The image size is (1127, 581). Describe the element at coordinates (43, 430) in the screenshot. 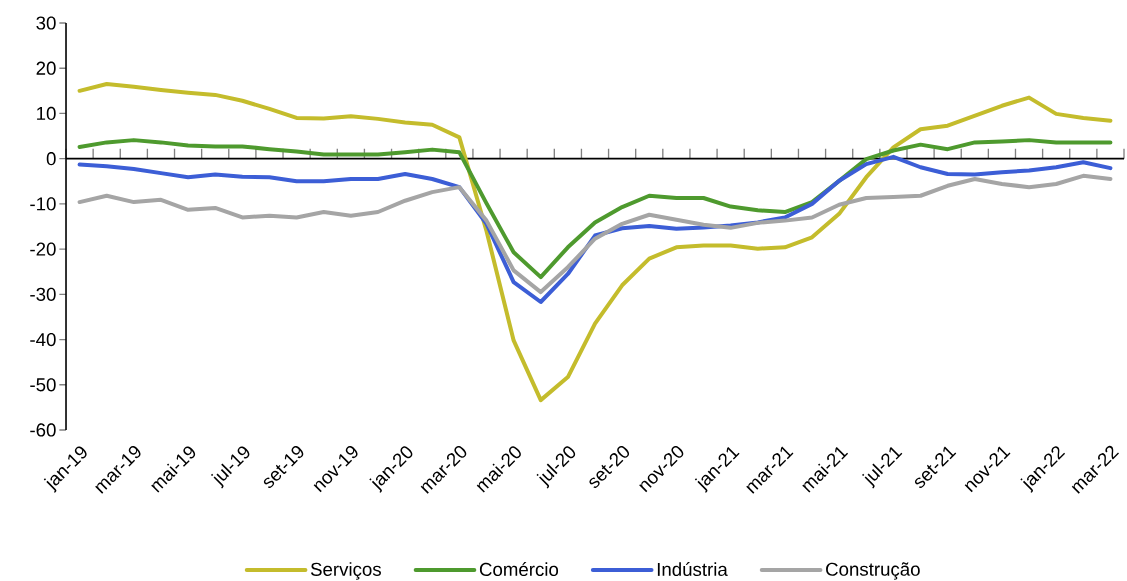

I see `y-tick-label: -60` at that location.